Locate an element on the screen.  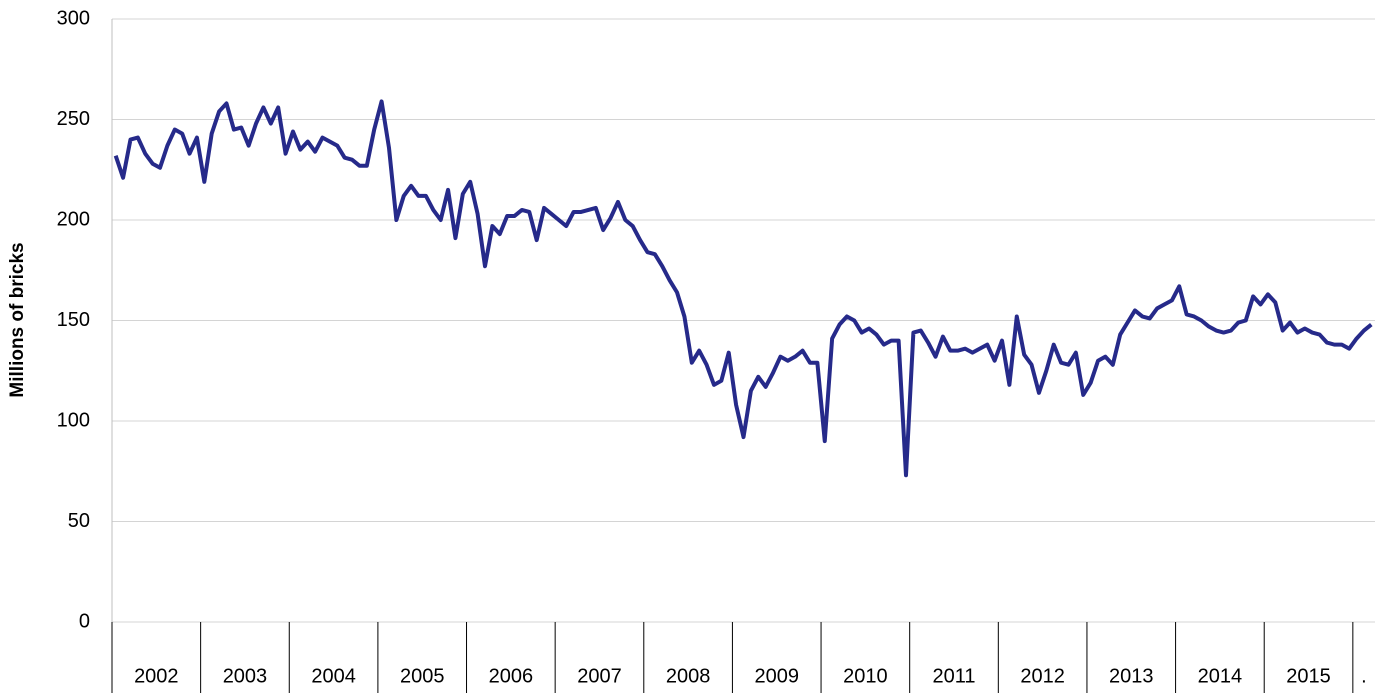
x-tick-label: 2015 is located at coordinates (1308, 676).